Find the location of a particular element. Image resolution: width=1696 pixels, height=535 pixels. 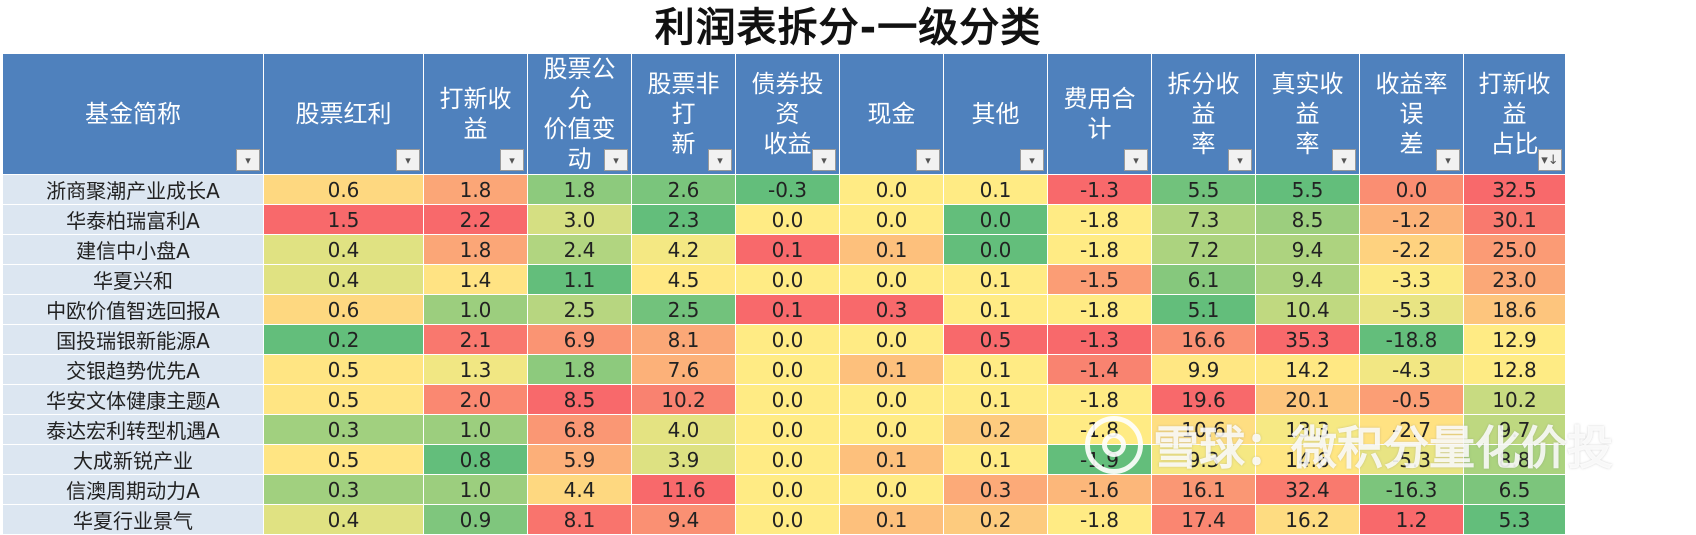

value-cell: 3.0 is located at coordinates (579, 219).